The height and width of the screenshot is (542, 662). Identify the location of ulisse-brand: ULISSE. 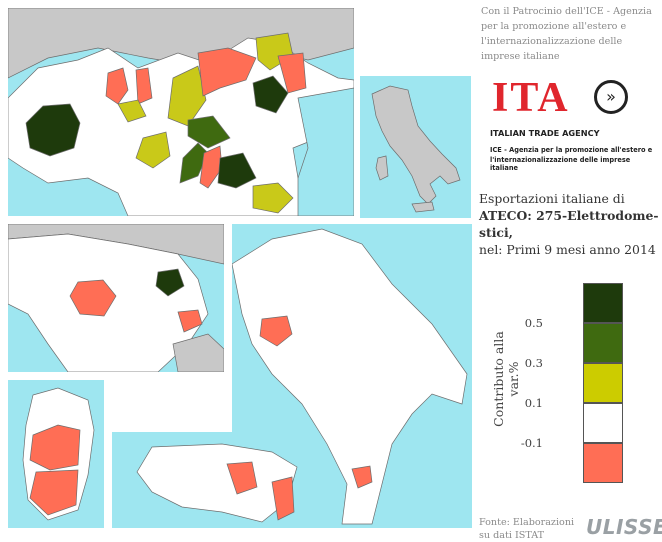
(624, 527).